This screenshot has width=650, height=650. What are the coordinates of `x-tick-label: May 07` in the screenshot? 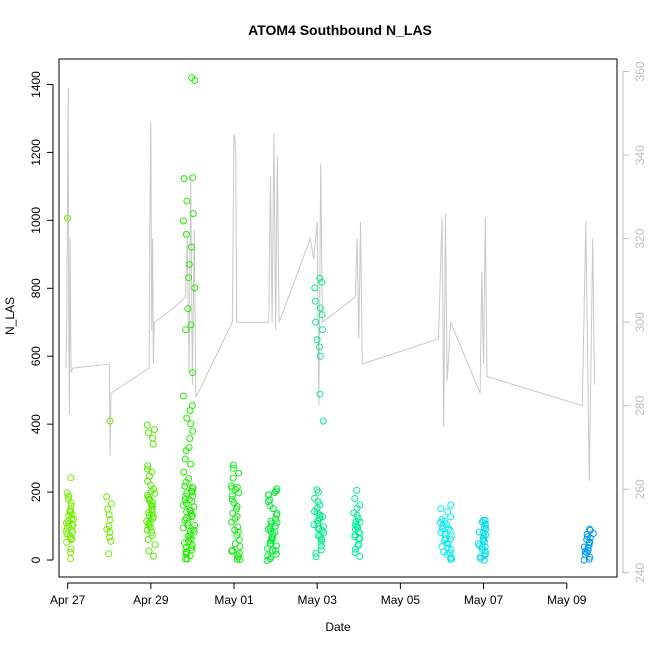 It's located at (484, 600).